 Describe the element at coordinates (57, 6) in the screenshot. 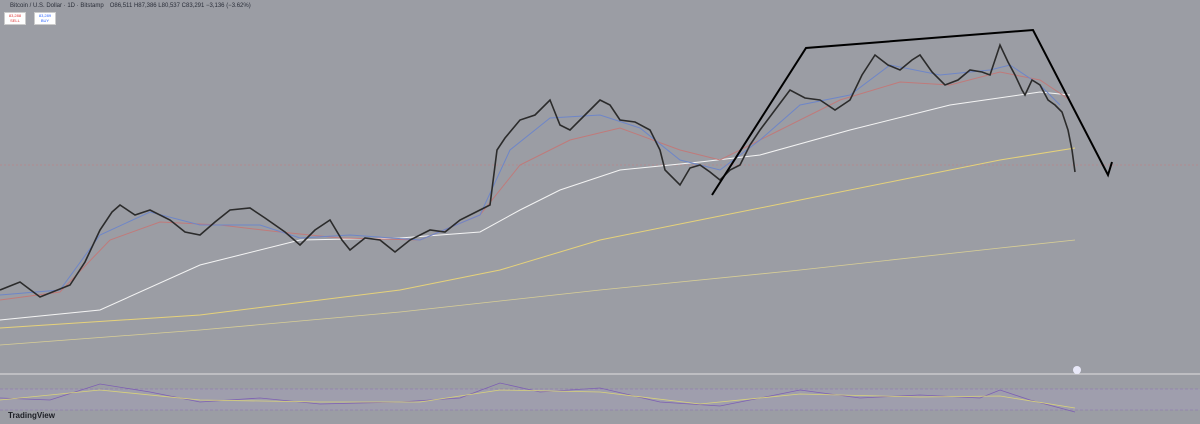

I see `symbol: Bitcoin / U.S. Dollar · 1D · Bitstamp` at that location.